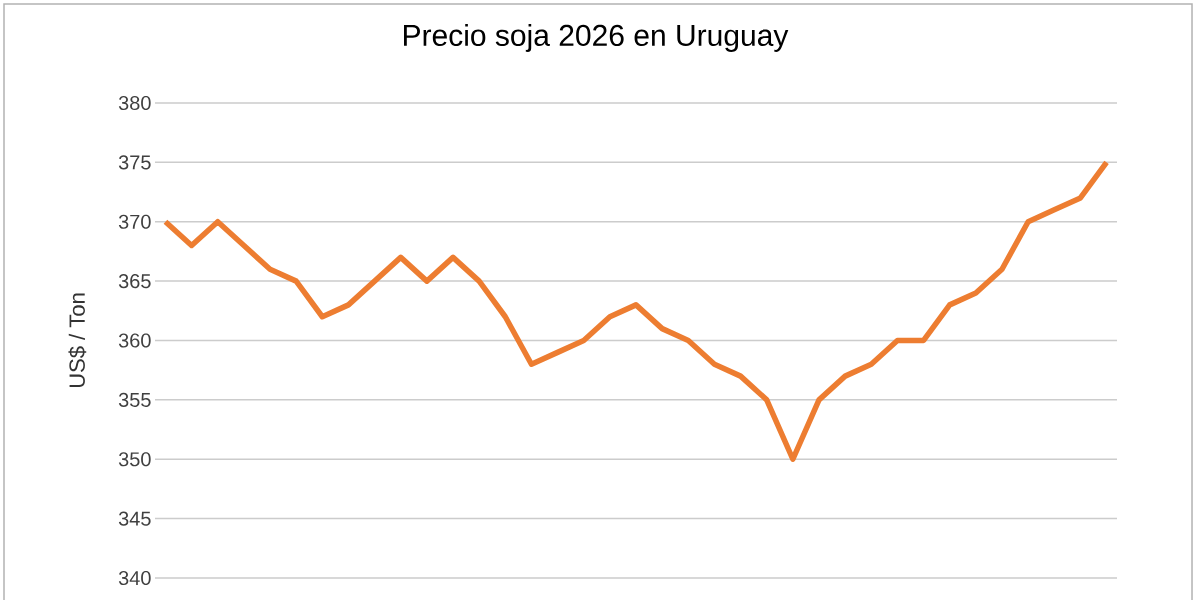  Describe the element at coordinates (134, 578) in the screenshot. I see `y-tick-label: 340` at that location.